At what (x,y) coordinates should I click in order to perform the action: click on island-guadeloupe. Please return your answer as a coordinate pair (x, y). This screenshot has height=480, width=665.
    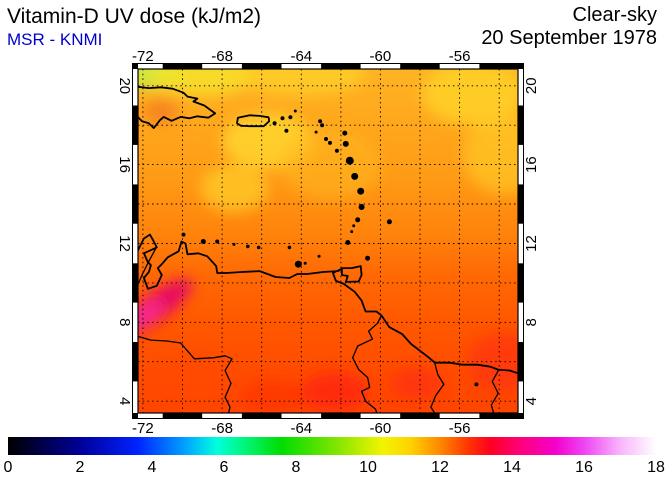
    Looking at the image, I should click on (349, 160).